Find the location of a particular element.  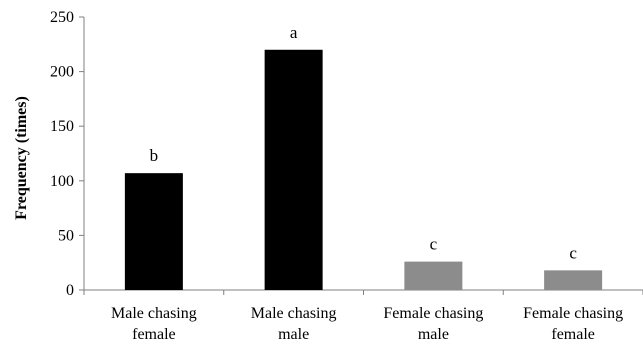

significance-label: b is located at coordinates (154, 155).